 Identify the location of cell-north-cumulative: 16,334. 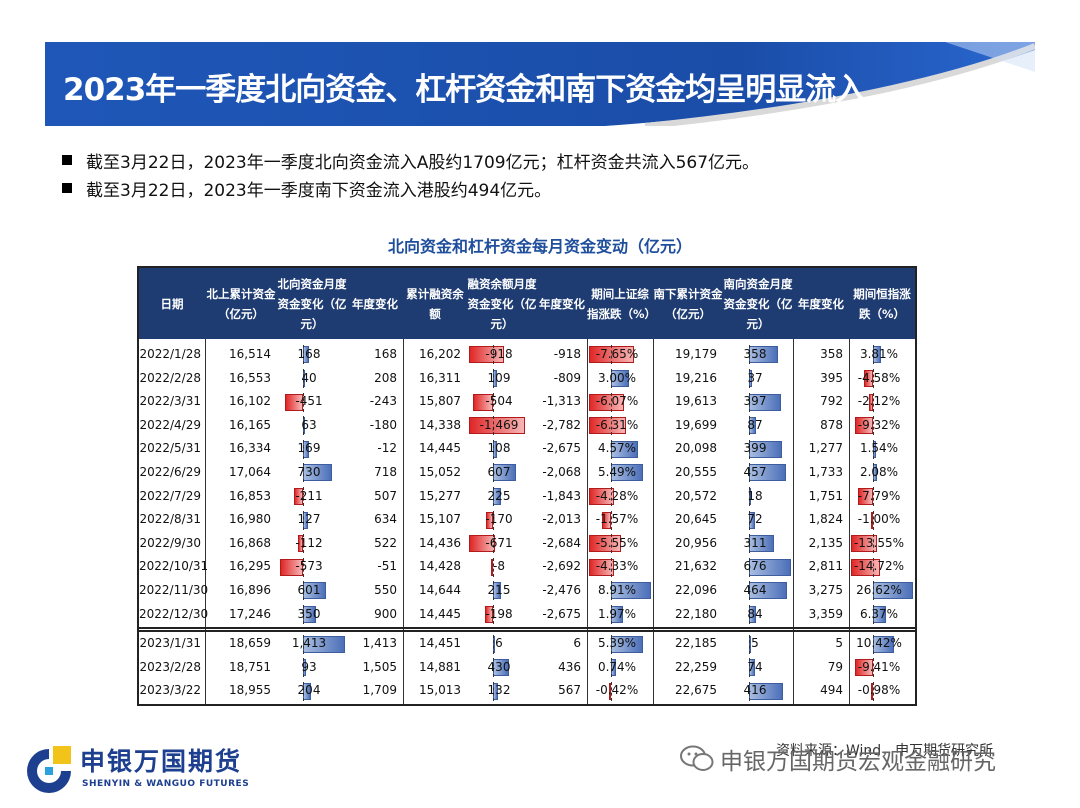
(250, 448).